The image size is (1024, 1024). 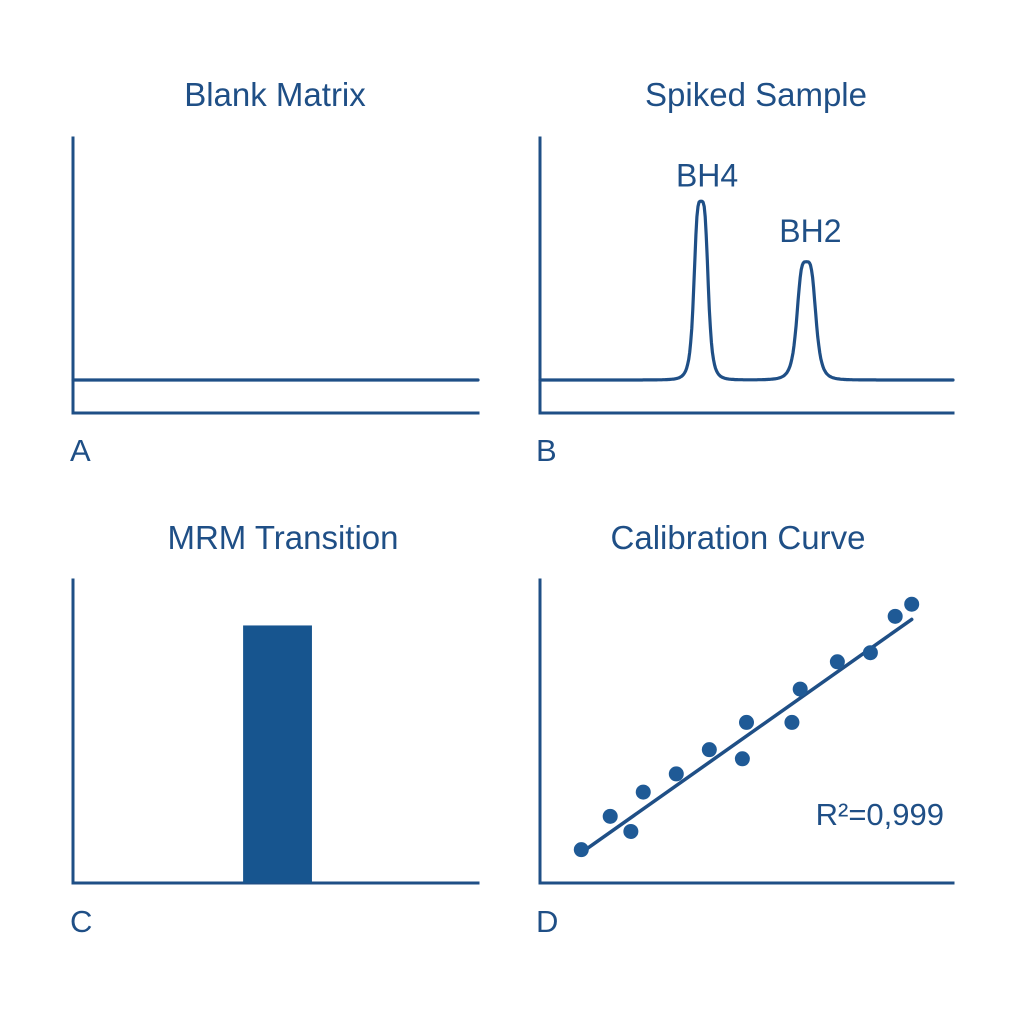 What do you see at coordinates (810, 231) in the screenshot?
I see `peak-label-bh2: BH2` at bounding box center [810, 231].